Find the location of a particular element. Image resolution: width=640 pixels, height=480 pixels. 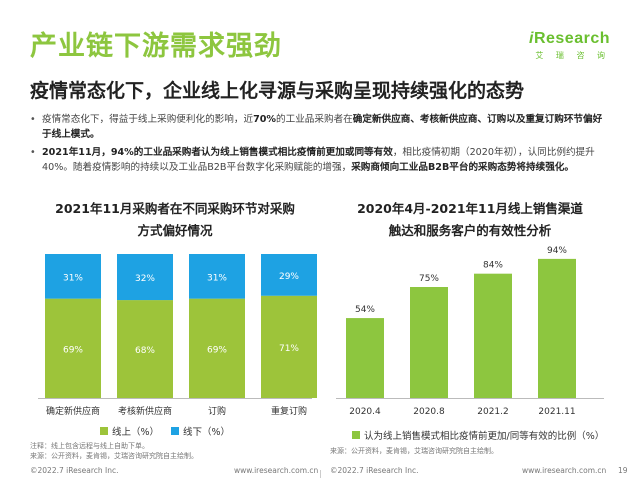

legend-offline: 线下（%） is located at coordinates (200, 431).